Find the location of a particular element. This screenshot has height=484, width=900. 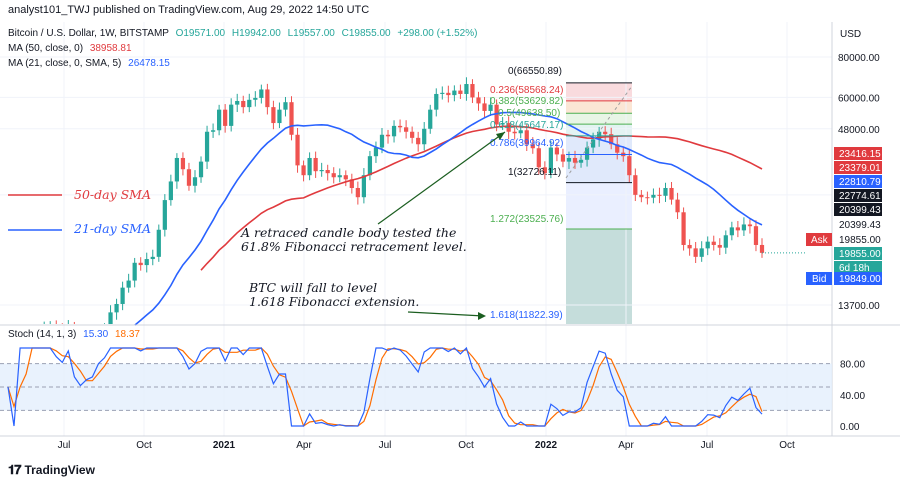

tradingview-logo-icon: 𝟏𝟕 is located at coordinates (15, 469).